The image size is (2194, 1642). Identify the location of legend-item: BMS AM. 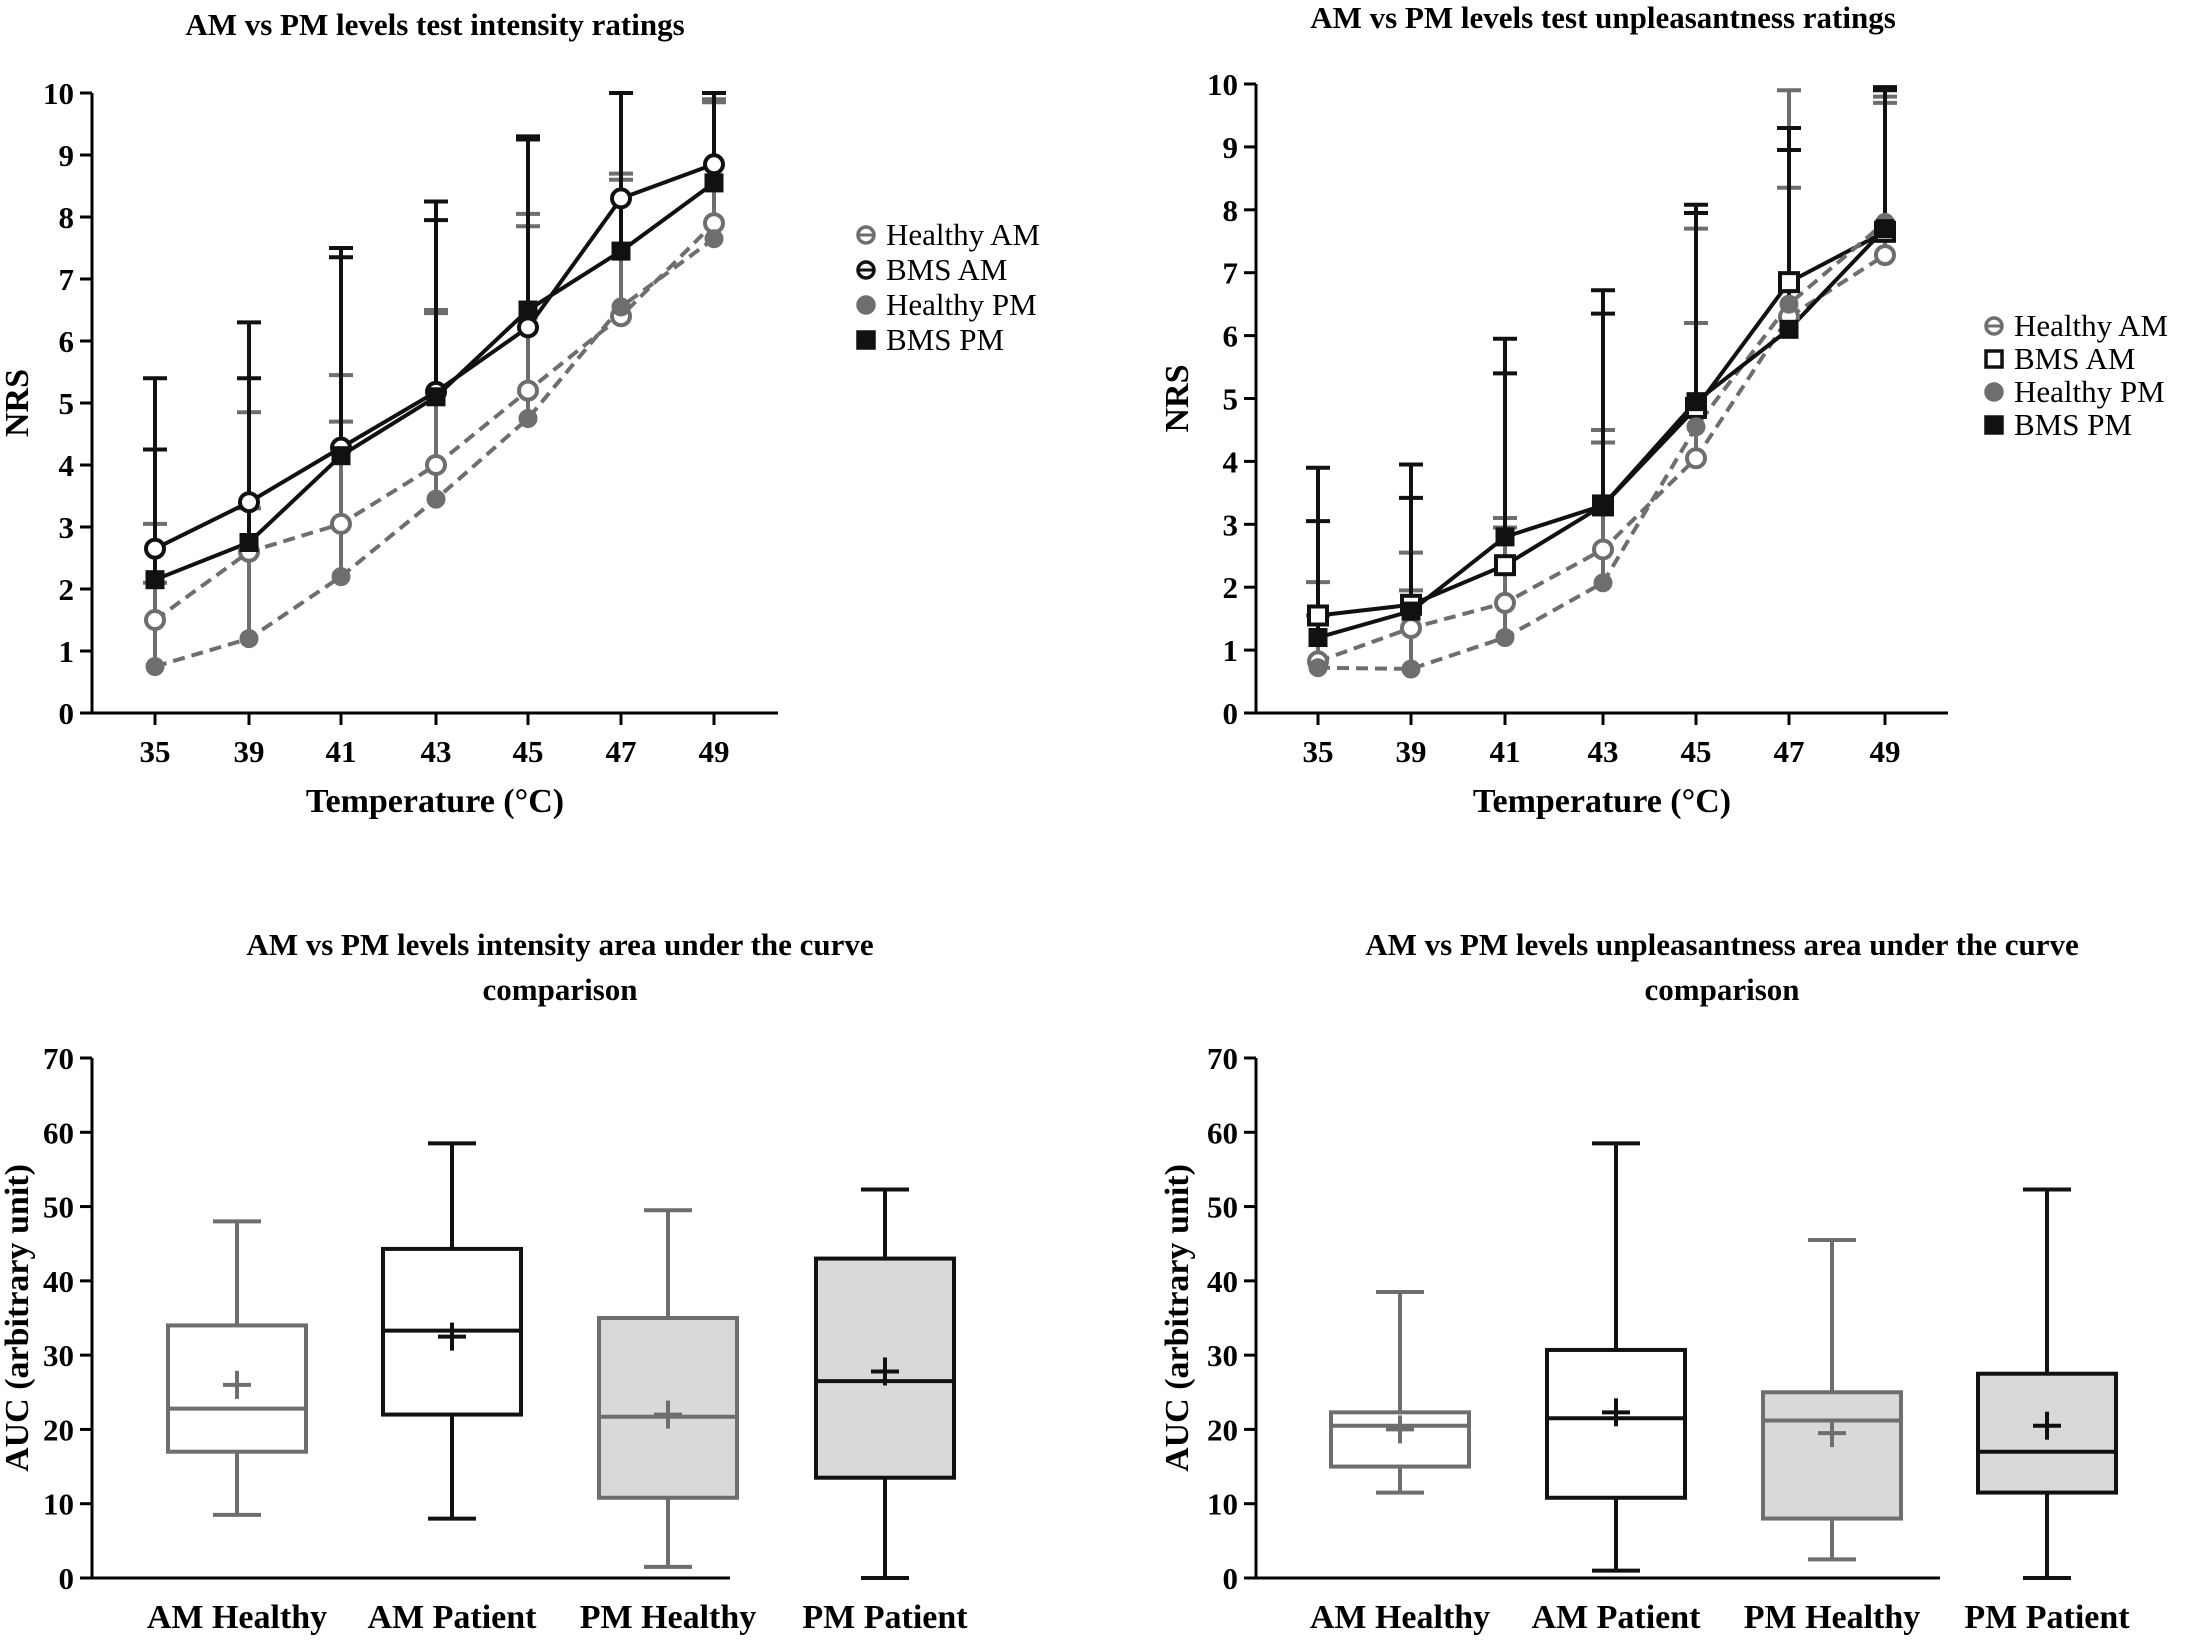
(931, 269).